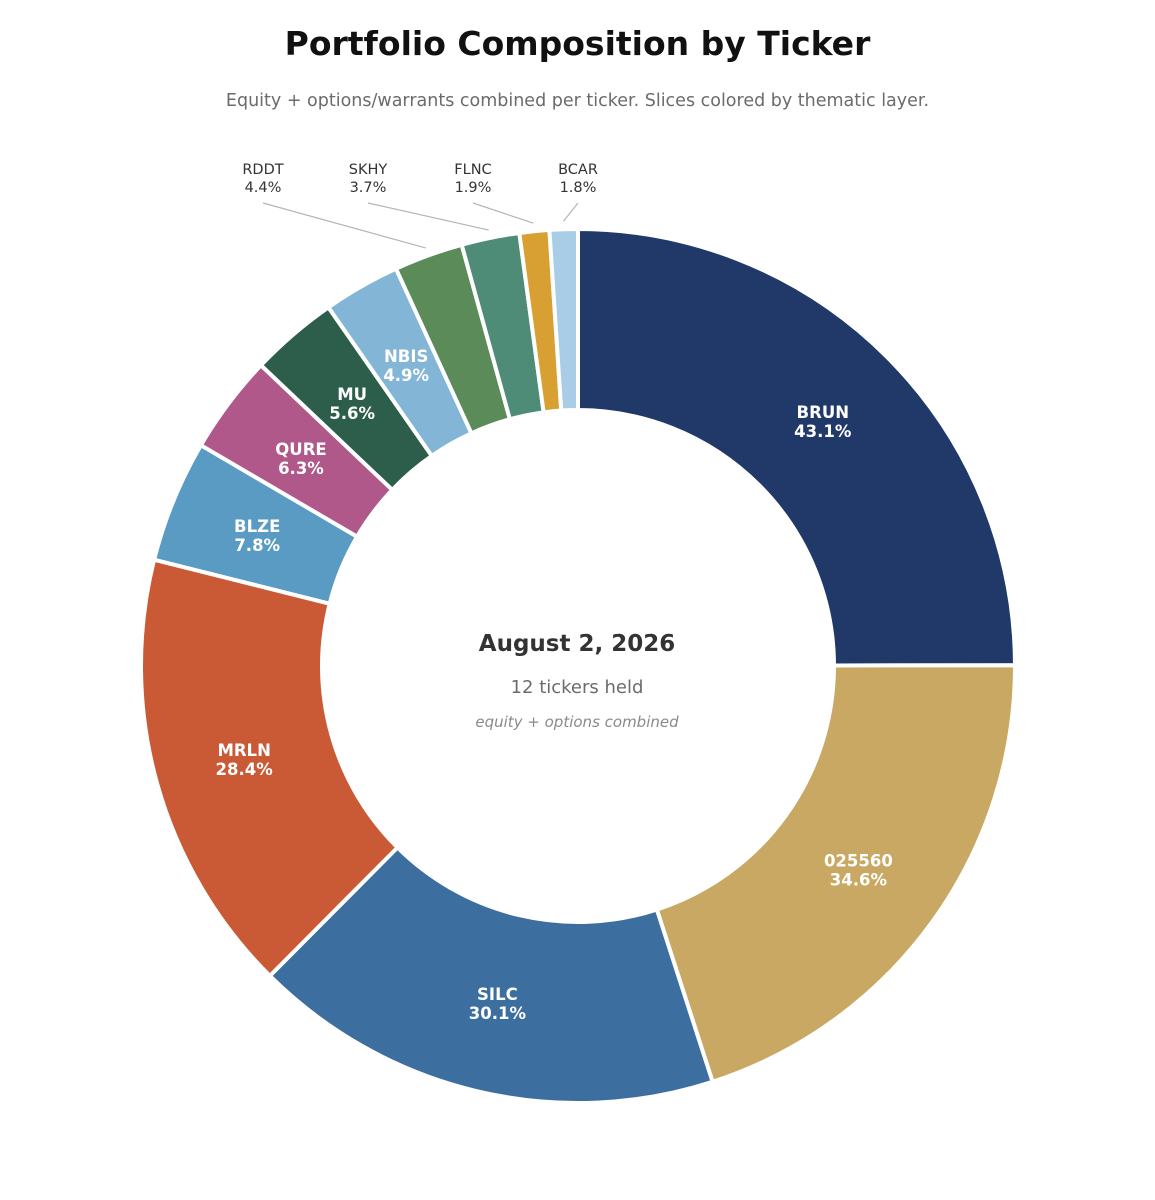 This screenshot has height=1200, width=1155. Describe the element at coordinates (578, 179) in the screenshot. I see `slice-label-bcar: BCAR 1.8%` at that location.